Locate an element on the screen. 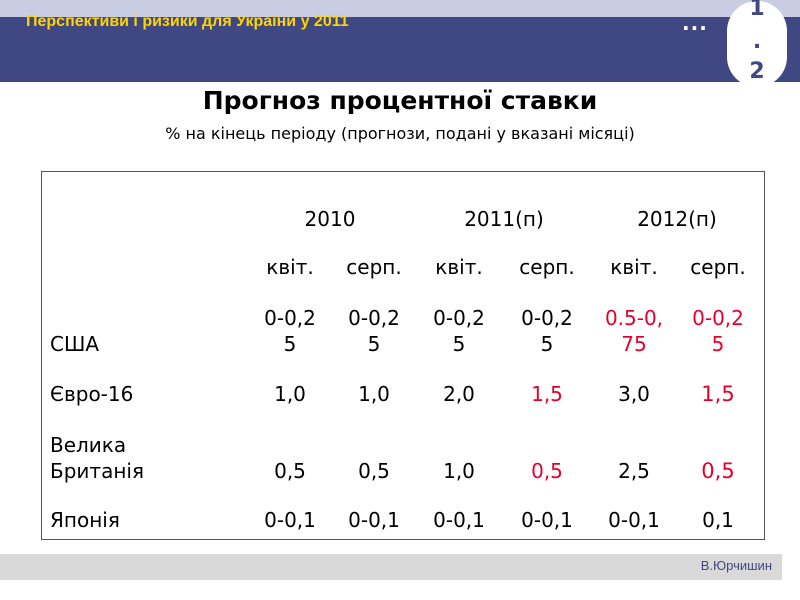  slide-number-part: 2 is located at coordinates (757, 71).